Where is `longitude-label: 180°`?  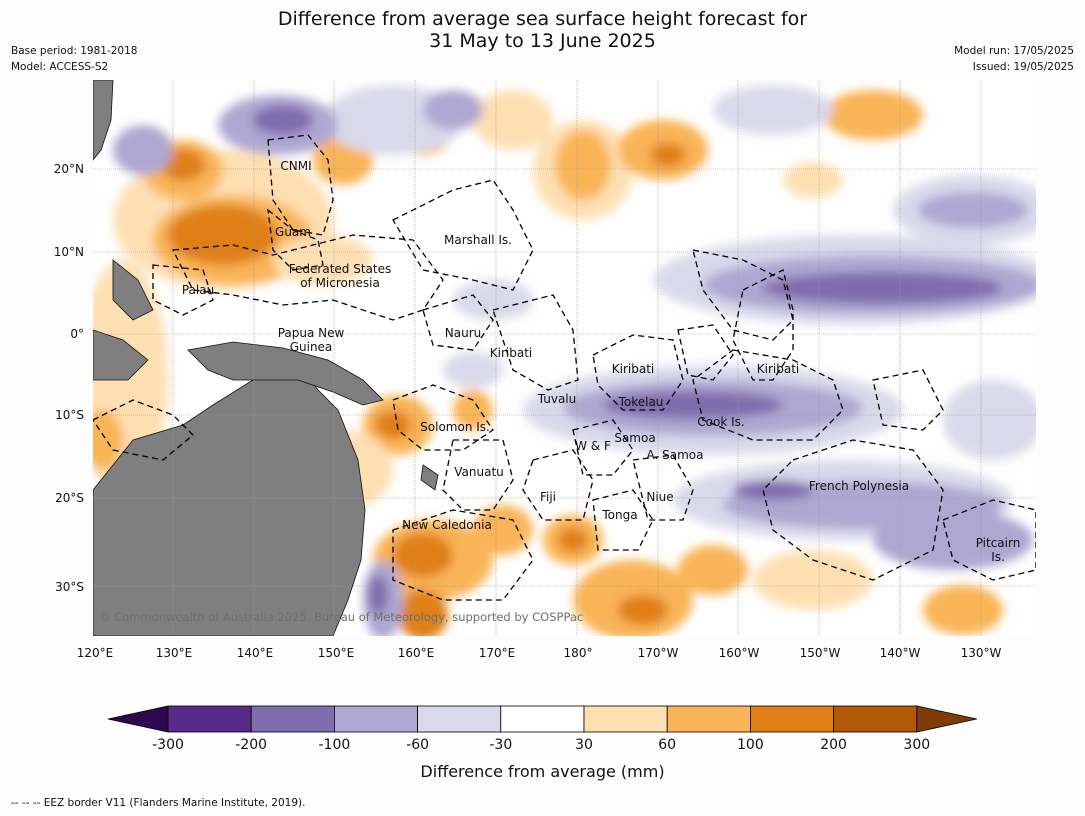 longitude-label: 180° is located at coordinates (578, 653).